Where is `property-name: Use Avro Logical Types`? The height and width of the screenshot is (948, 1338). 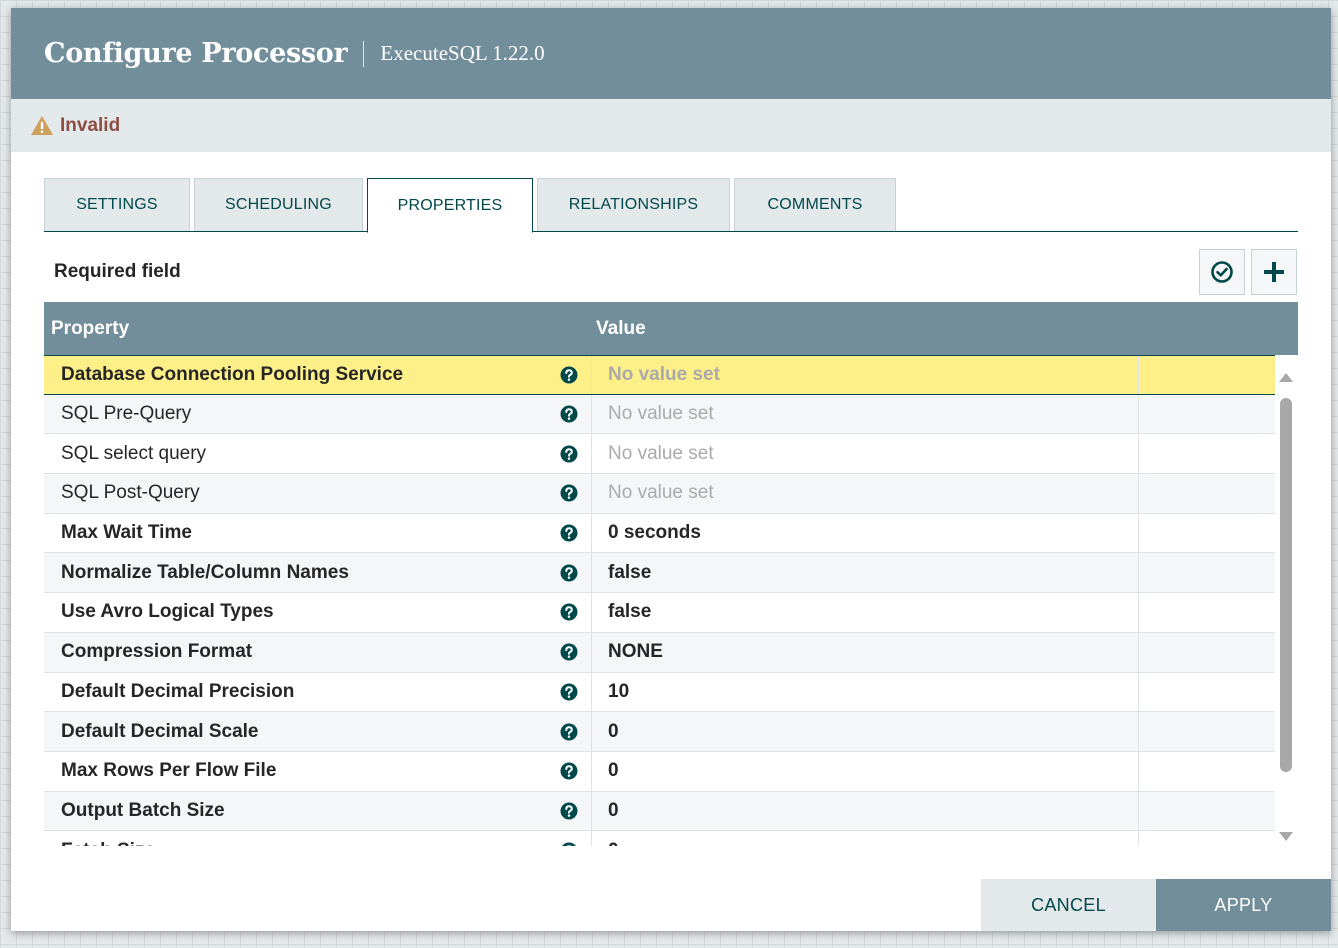 property-name: Use Avro Logical Types is located at coordinates (167, 612).